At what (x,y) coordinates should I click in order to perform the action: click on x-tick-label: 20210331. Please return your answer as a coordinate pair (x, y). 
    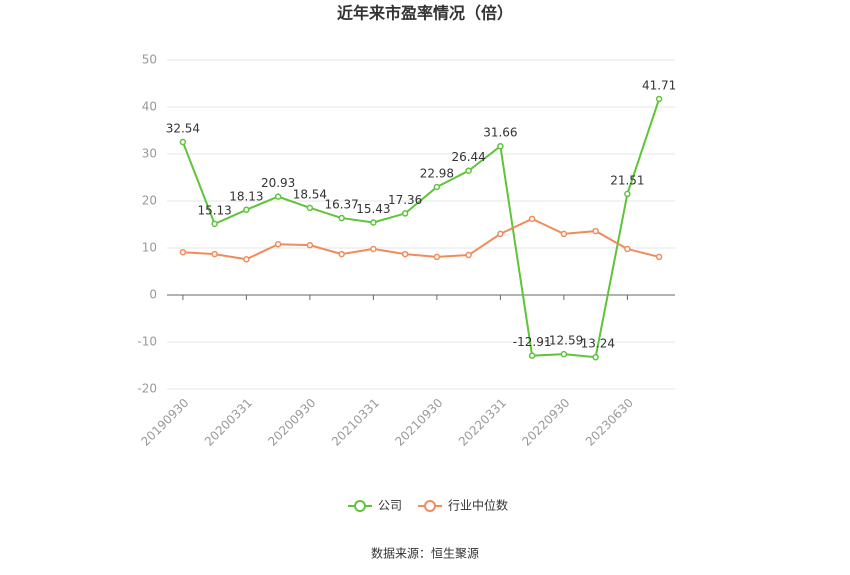
    Looking at the image, I should click on (355, 422).